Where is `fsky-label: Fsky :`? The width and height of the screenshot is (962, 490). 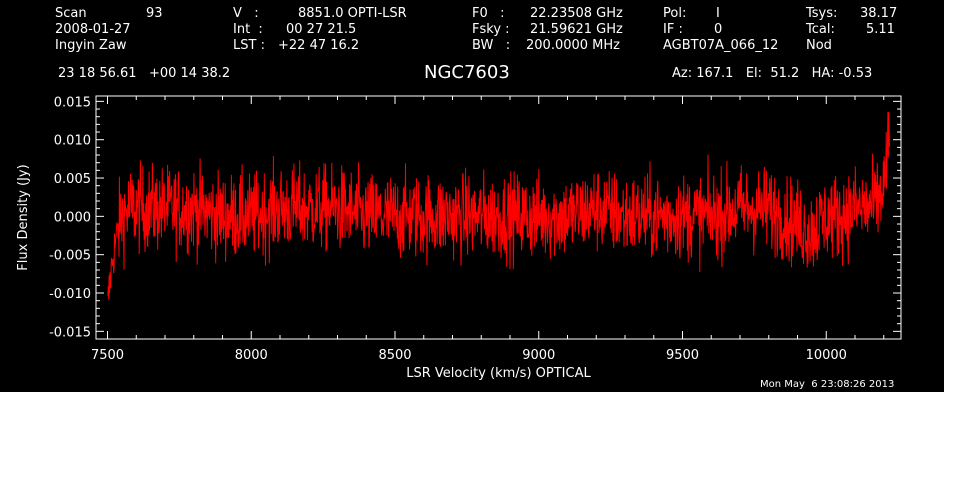 fsky-label: Fsky : is located at coordinates (491, 29).